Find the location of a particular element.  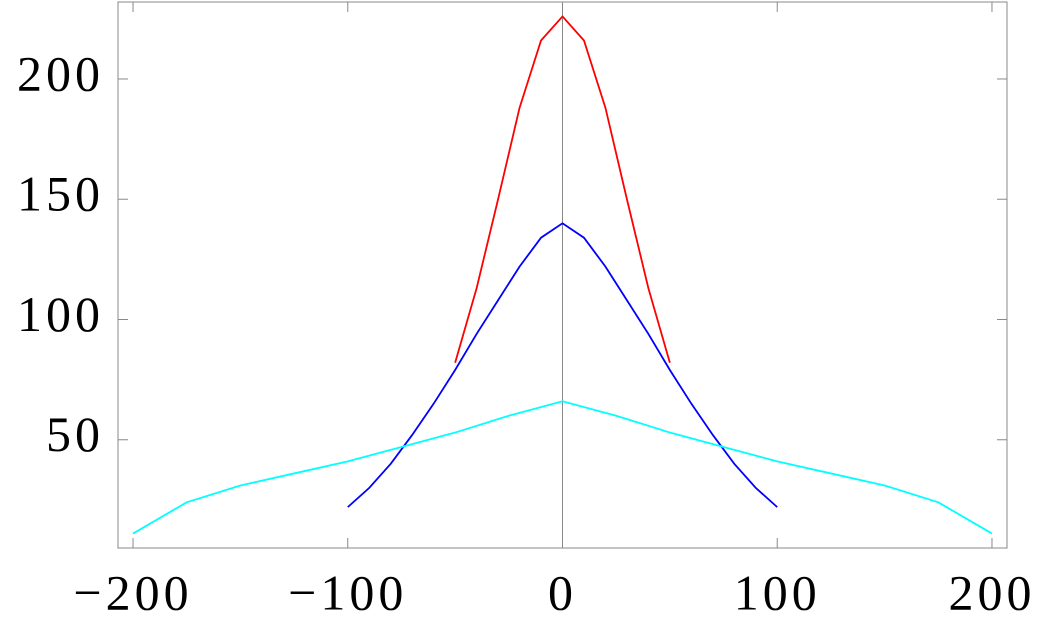

x-tick-label: 0 is located at coordinates (562, 592).